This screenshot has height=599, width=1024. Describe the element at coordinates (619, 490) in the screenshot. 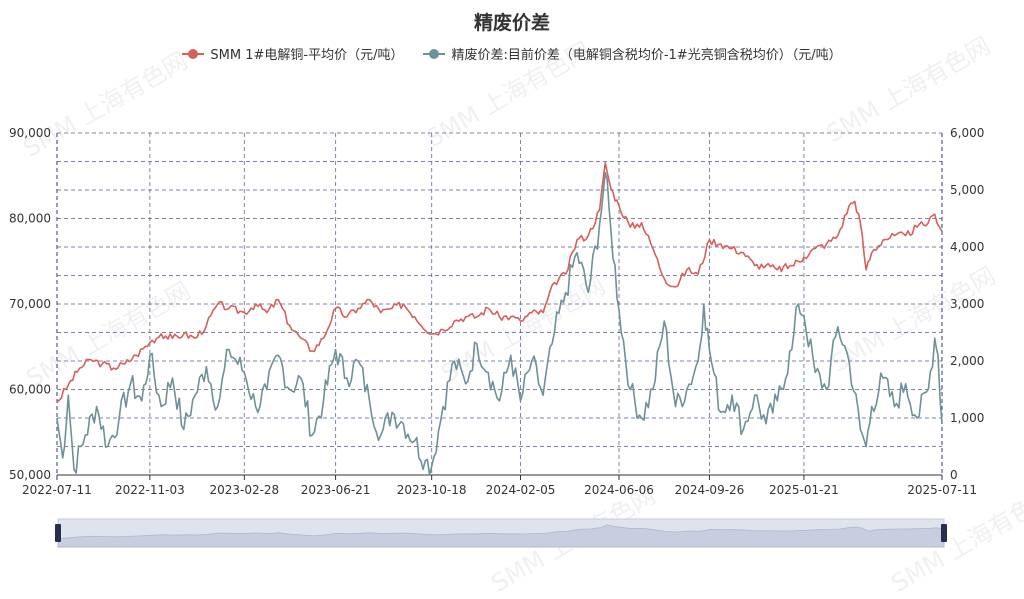

I see `x-tick-label: 2024-06-06` at that location.